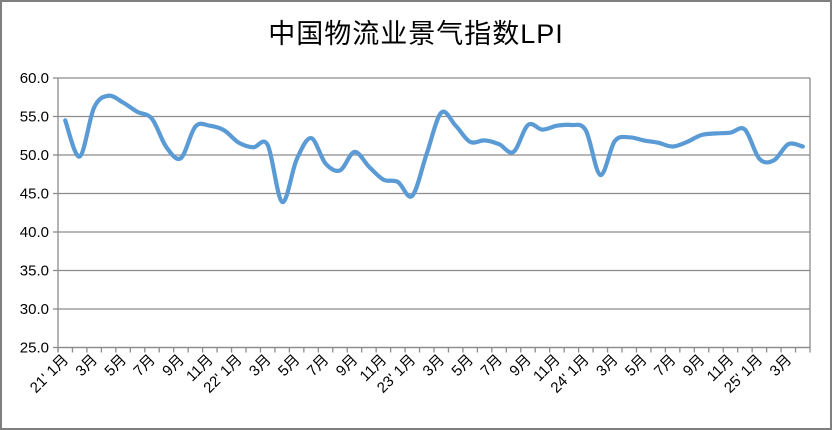 The width and height of the screenshot is (832, 430). I want to click on y-axis-label: 55.0, so click(34, 117).